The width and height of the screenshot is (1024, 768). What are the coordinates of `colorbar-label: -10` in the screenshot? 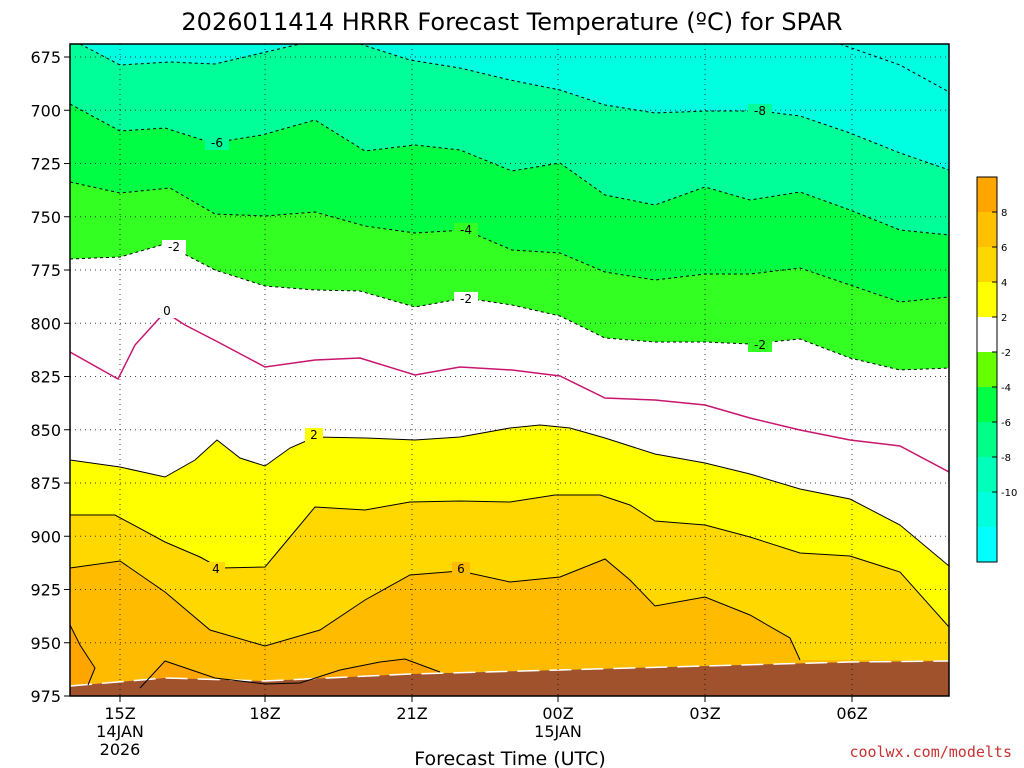 It's located at (1009, 493).